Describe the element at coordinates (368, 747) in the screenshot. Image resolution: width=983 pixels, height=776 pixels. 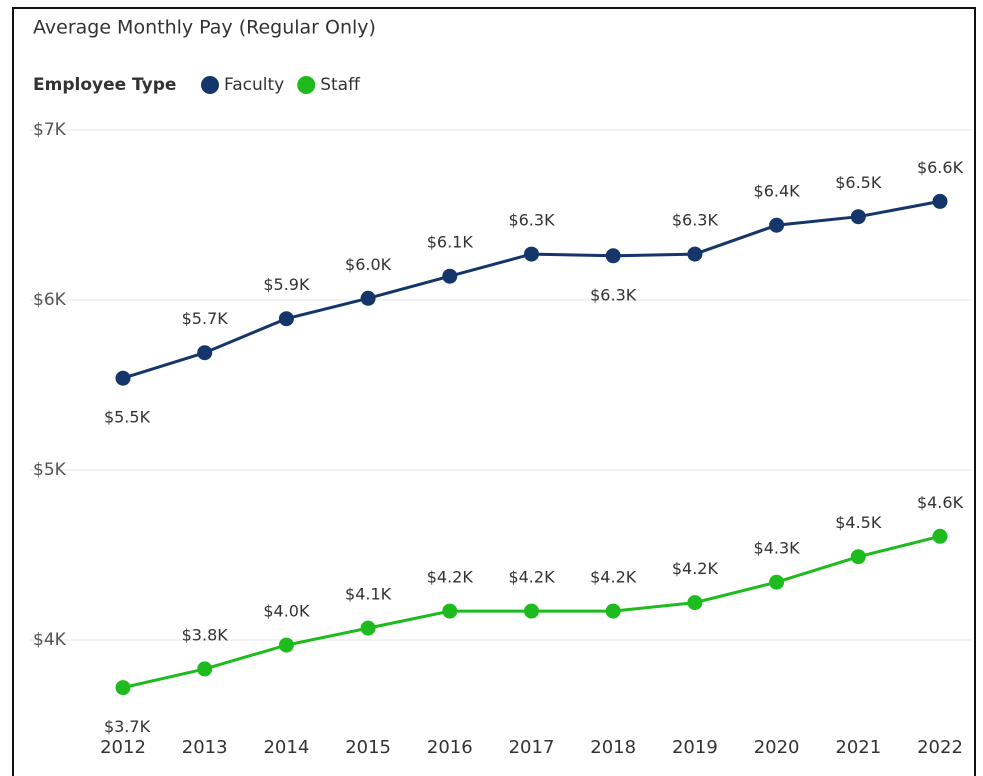
I see `x-tick-label: 2015` at that location.